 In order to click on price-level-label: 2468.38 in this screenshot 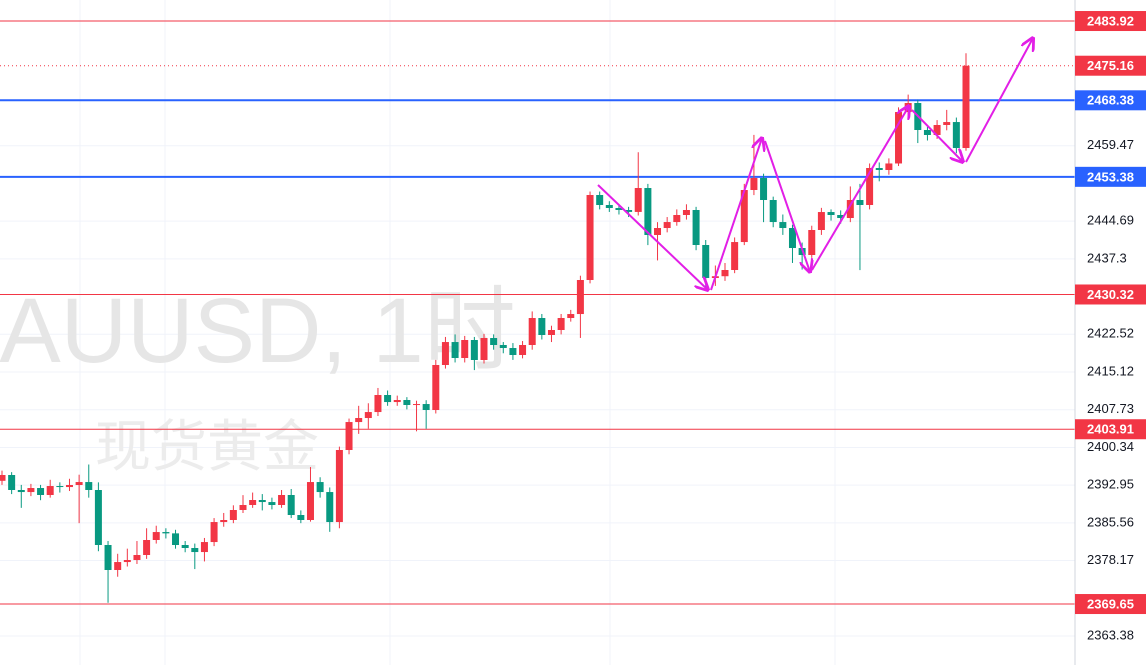, I will do `click(1110, 100)`.